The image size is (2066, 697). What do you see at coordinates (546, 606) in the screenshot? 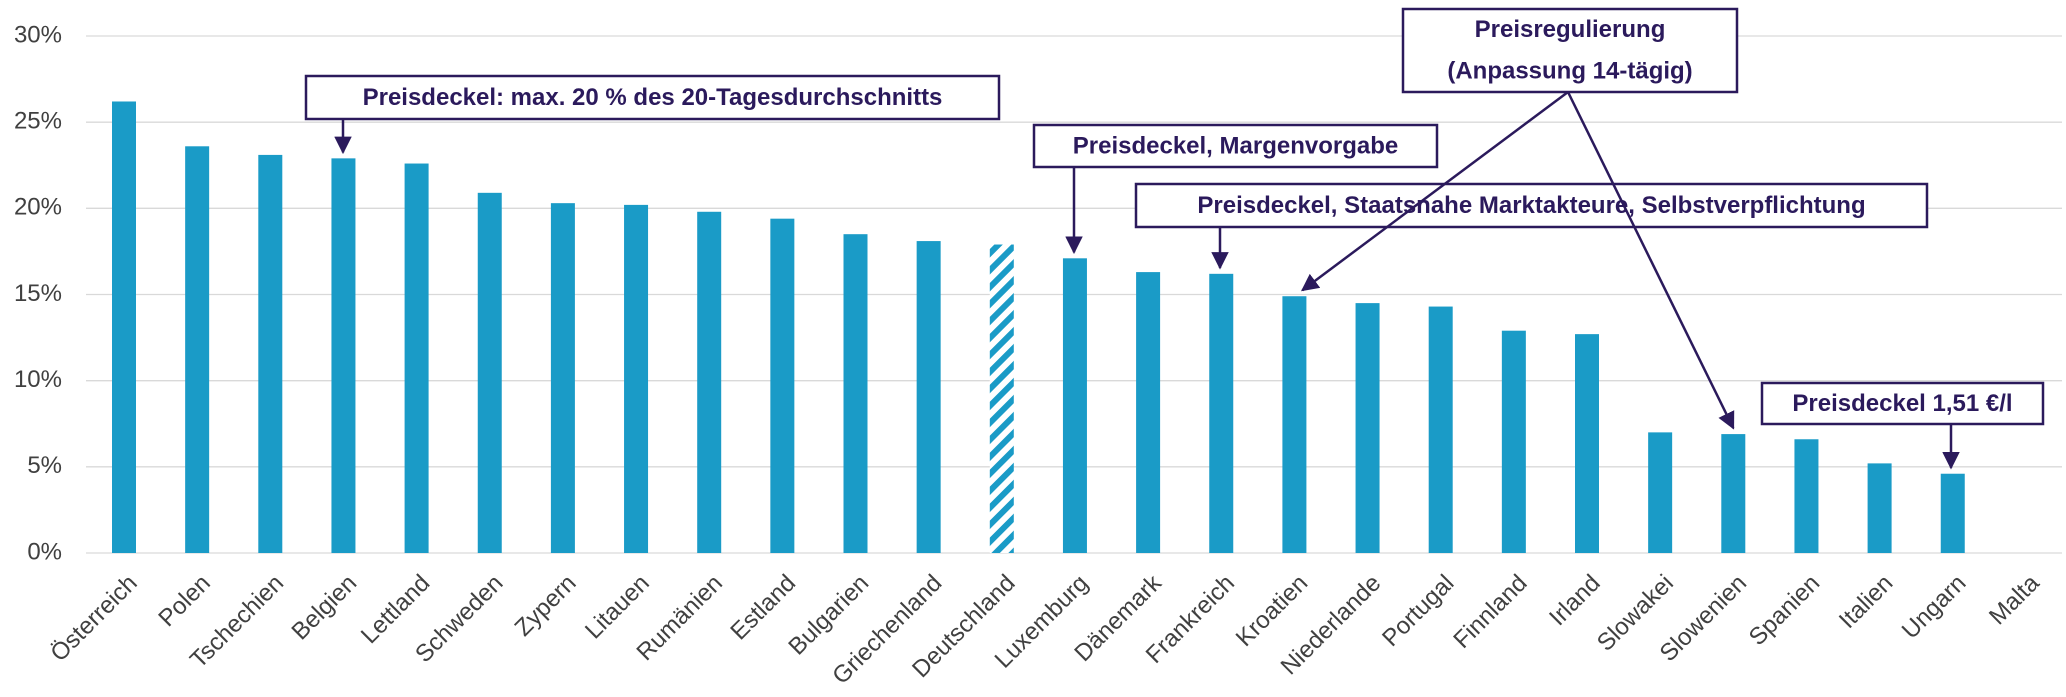
I see `x-tick-label: Zypern` at bounding box center [546, 606].